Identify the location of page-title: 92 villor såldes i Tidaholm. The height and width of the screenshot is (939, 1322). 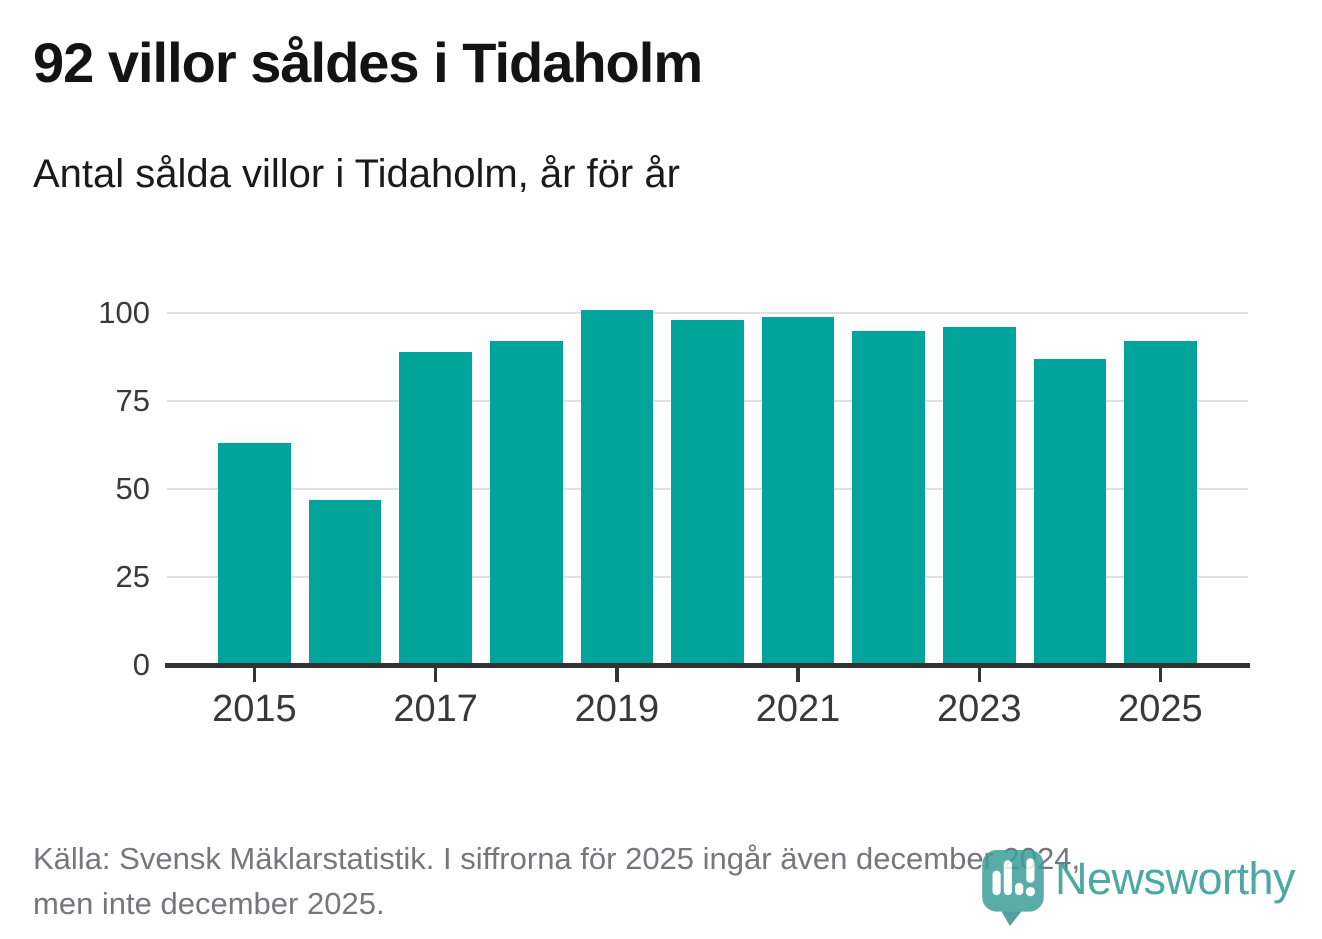
(368, 62).